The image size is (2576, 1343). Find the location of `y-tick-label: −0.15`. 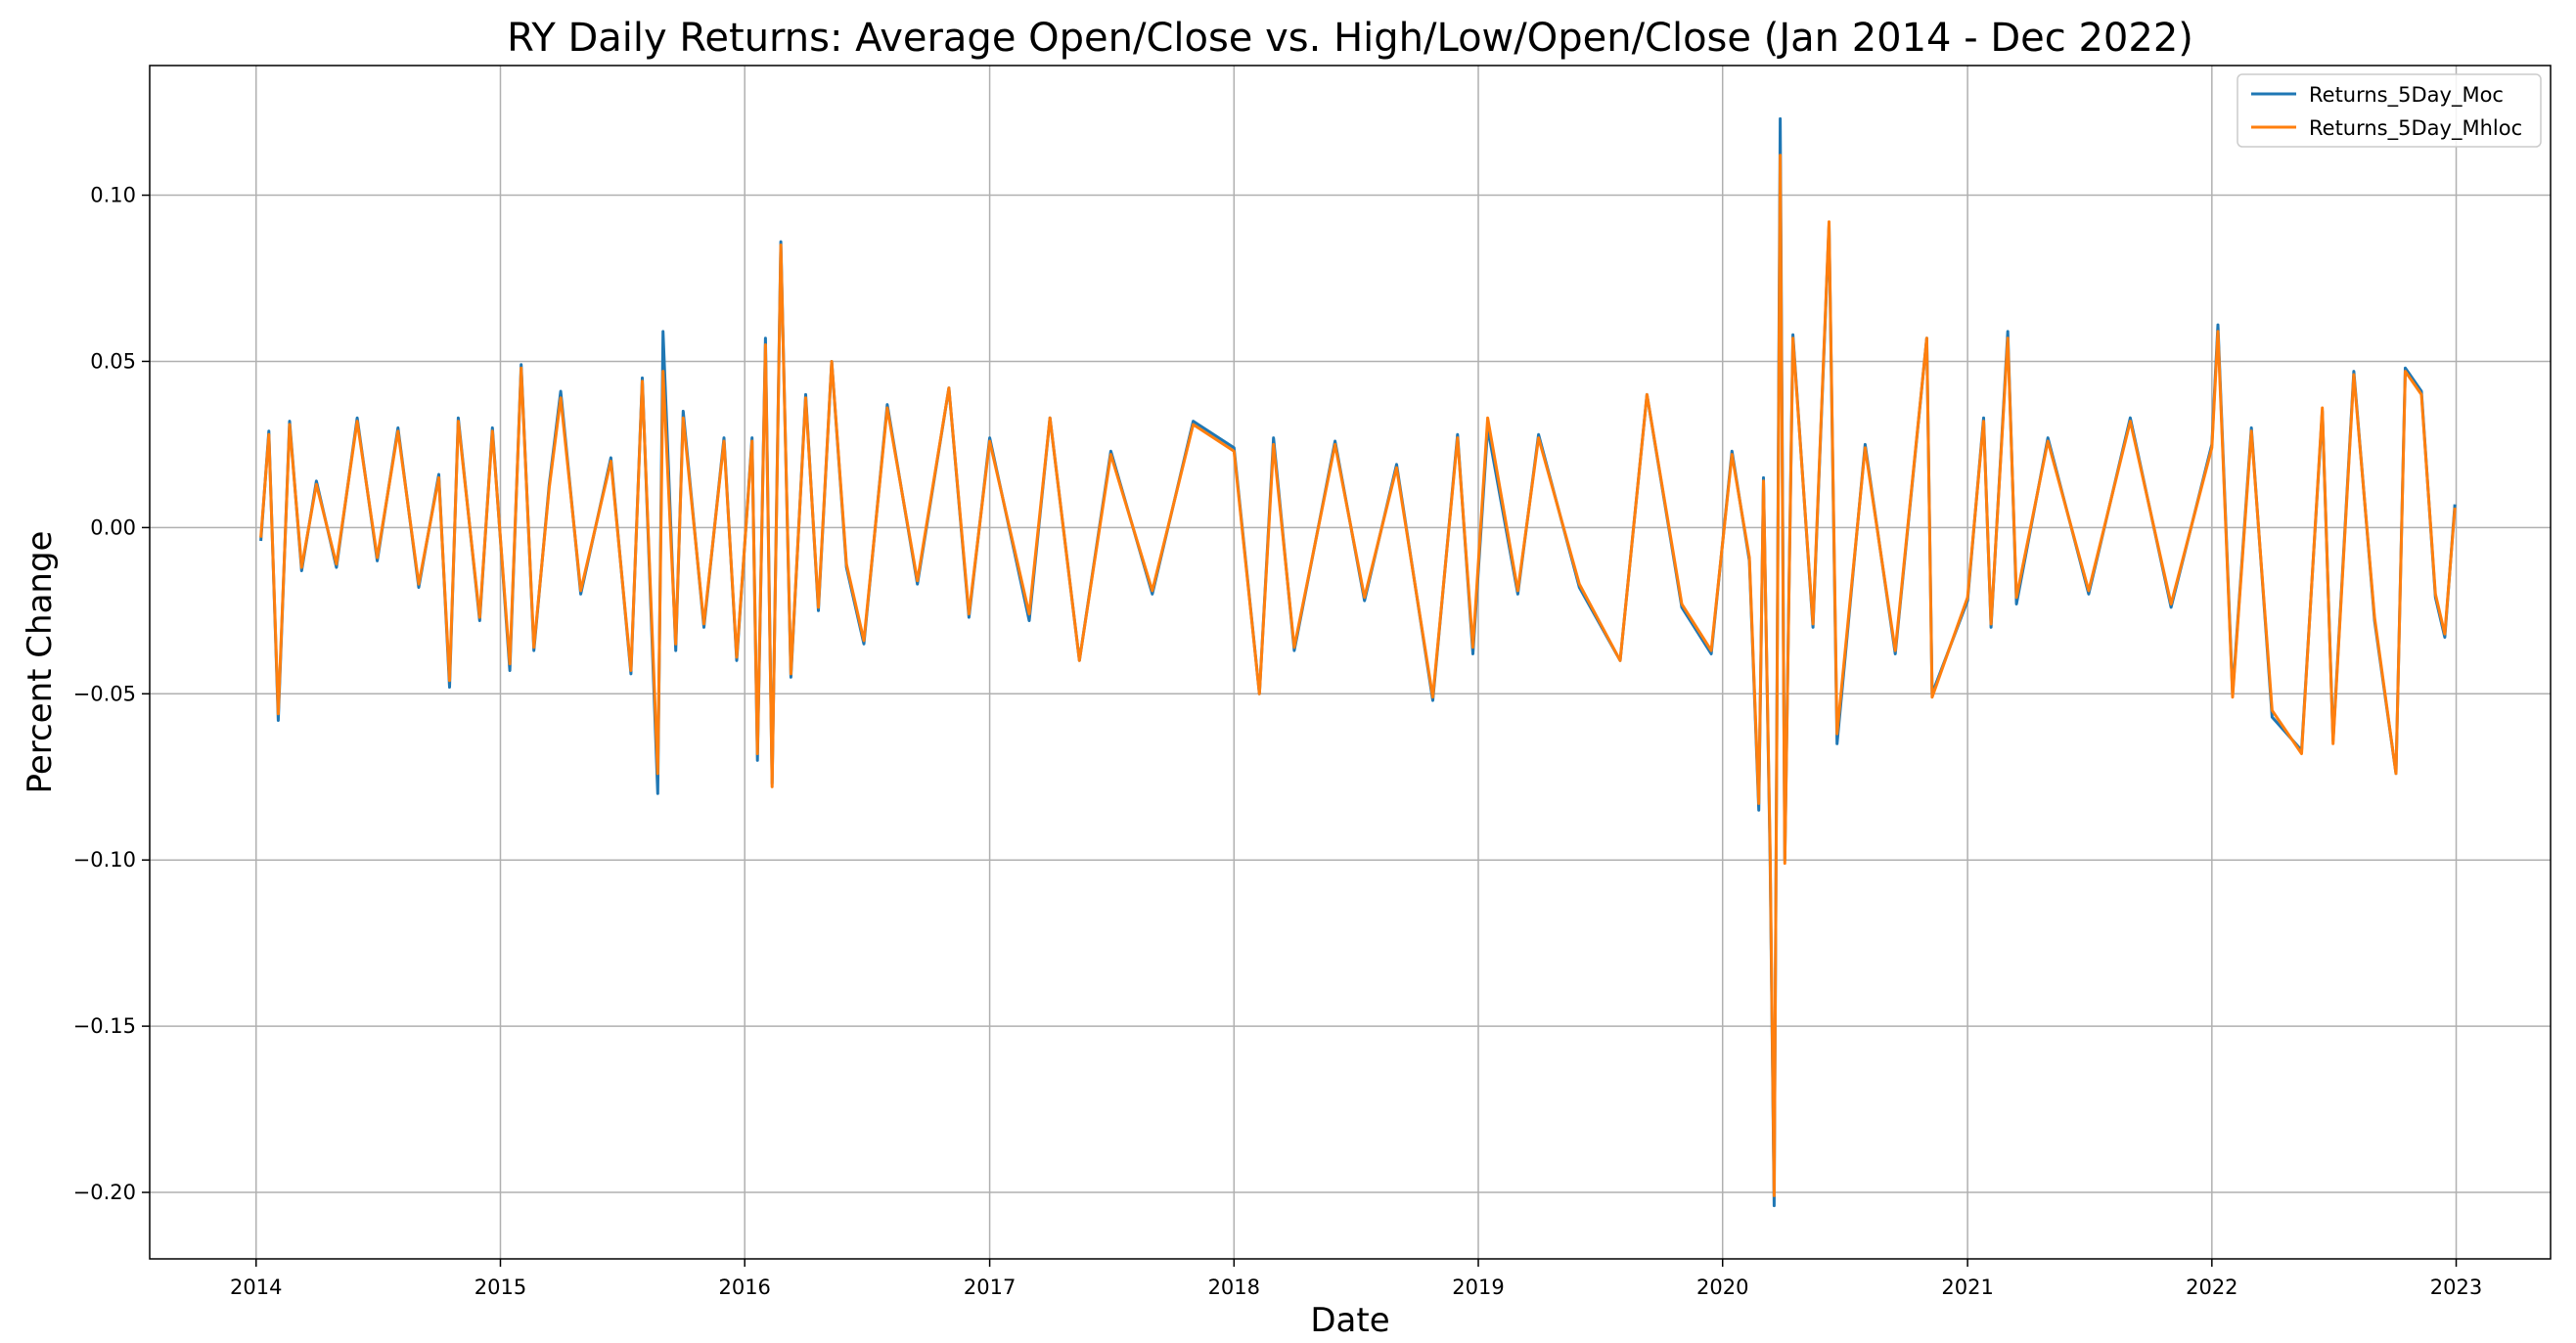

y-tick-label: −0.15 is located at coordinates (104, 1026).